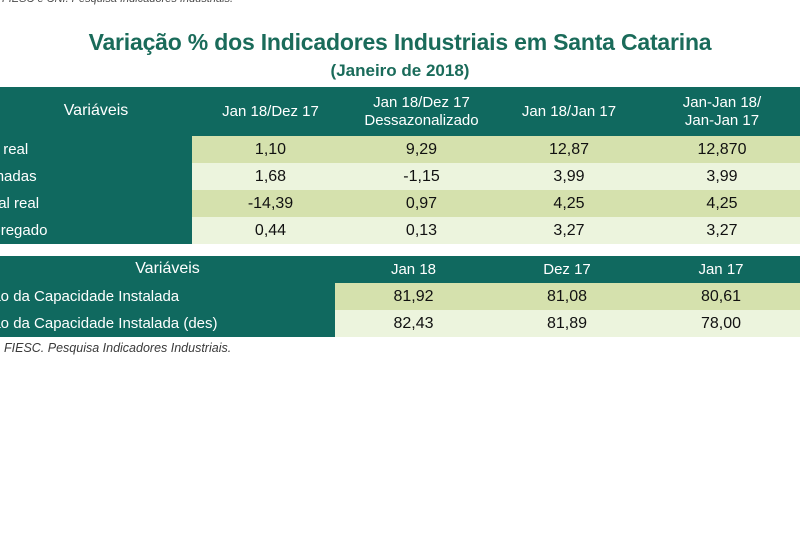 The image size is (800, 533). I want to click on table1-row2-label: Horas trabalhadas, so click(96, 176).